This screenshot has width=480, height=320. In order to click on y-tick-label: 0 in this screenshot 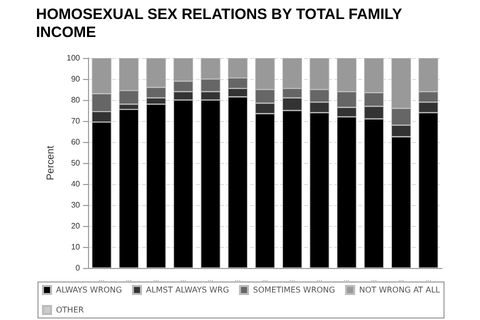, I will do `click(78, 268)`.